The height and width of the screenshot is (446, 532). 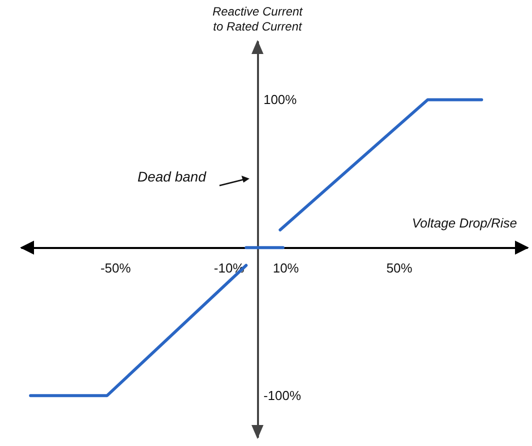 I want to click on y-axis-title: Reactive Current to Rated Current, so click(x=258, y=19).